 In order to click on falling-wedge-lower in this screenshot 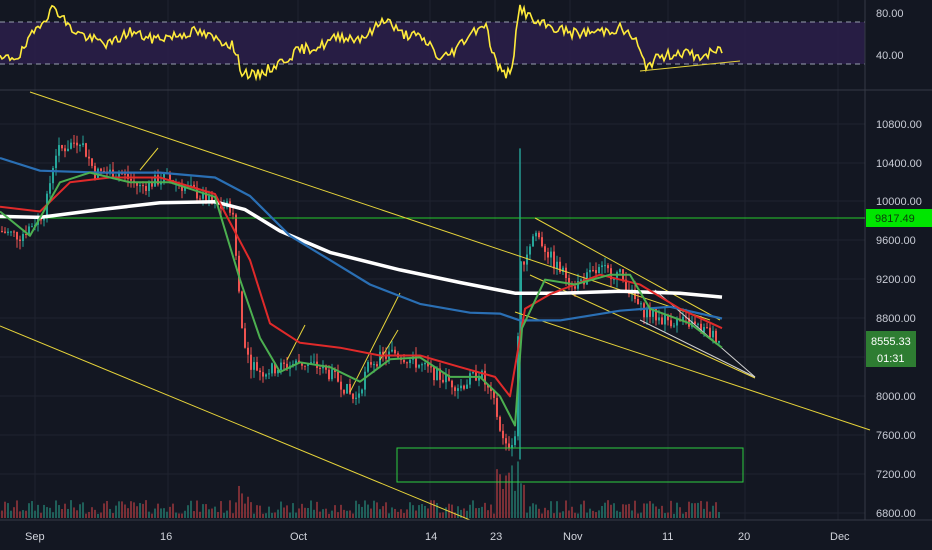, I will do `click(697, 348)`.